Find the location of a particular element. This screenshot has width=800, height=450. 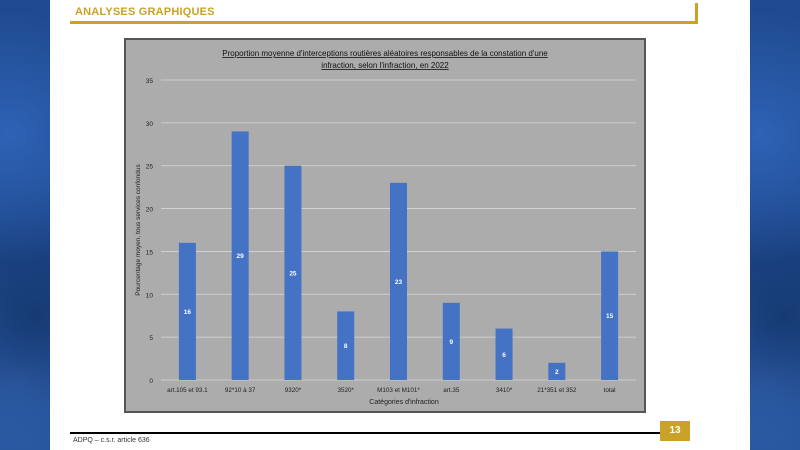

bar-value-label: 16 is located at coordinates (188, 312).